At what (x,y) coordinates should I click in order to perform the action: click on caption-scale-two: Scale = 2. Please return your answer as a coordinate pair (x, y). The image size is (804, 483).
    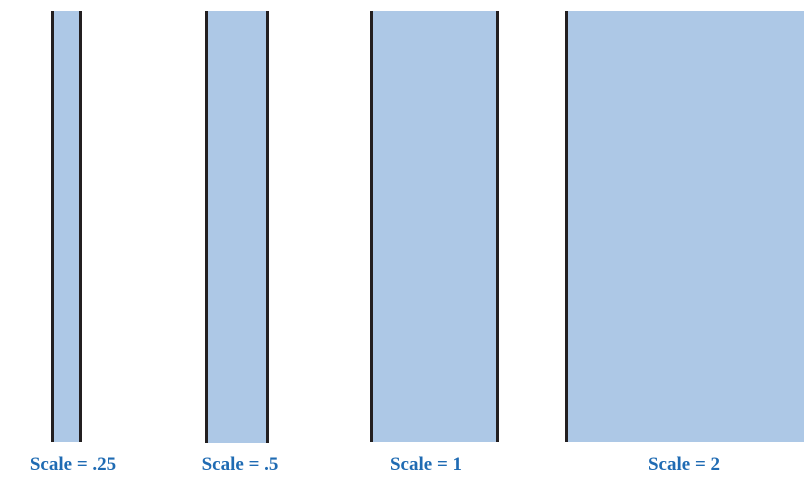
    Looking at the image, I should click on (684, 464).